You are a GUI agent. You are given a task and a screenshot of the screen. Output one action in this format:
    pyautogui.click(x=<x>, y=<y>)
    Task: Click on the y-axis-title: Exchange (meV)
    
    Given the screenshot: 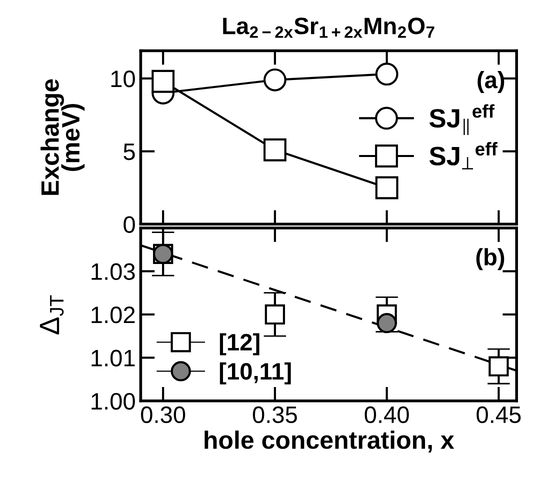 What is the action you would take?
    pyautogui.click(x=62, y=137)
    